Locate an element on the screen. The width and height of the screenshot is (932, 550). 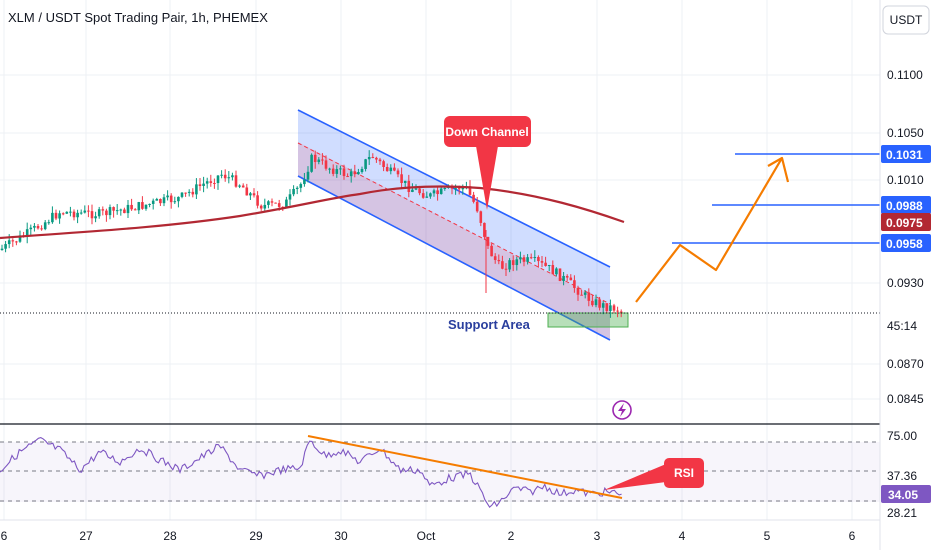
rsi-tick-label: 37.36 is located at coordinates (902, 476).